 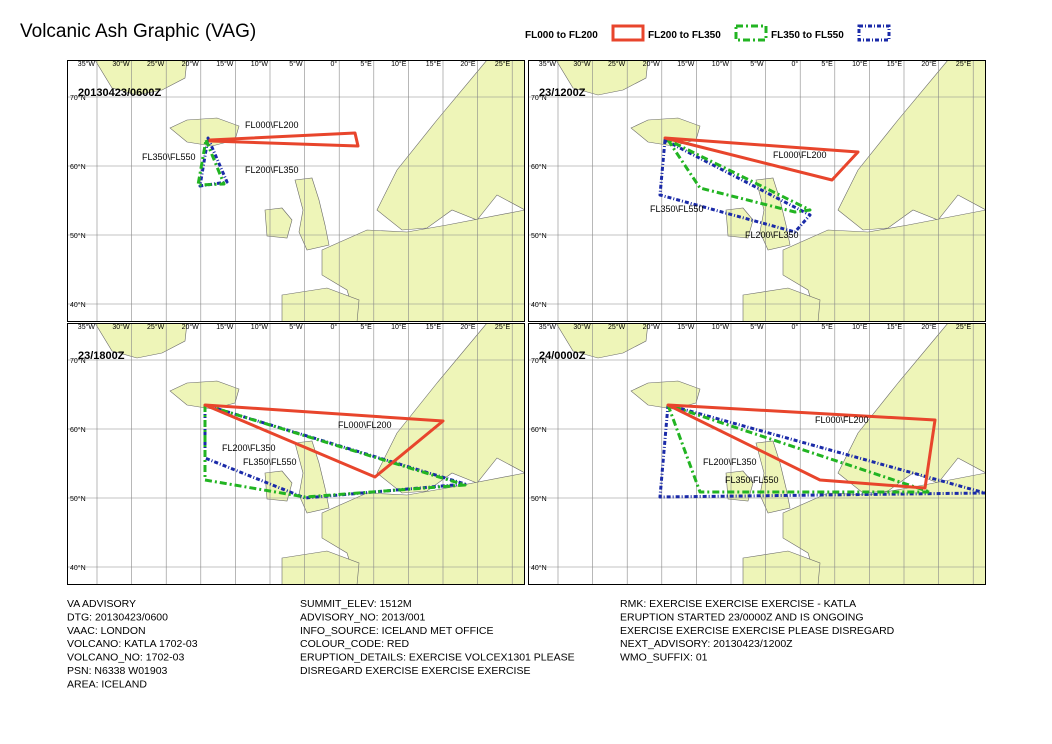 What do you see at coordinates (355, 644) in the screenshot?
I see `advisory-line: COLOUR_CODE: RED` at bounding box center [355, 644].